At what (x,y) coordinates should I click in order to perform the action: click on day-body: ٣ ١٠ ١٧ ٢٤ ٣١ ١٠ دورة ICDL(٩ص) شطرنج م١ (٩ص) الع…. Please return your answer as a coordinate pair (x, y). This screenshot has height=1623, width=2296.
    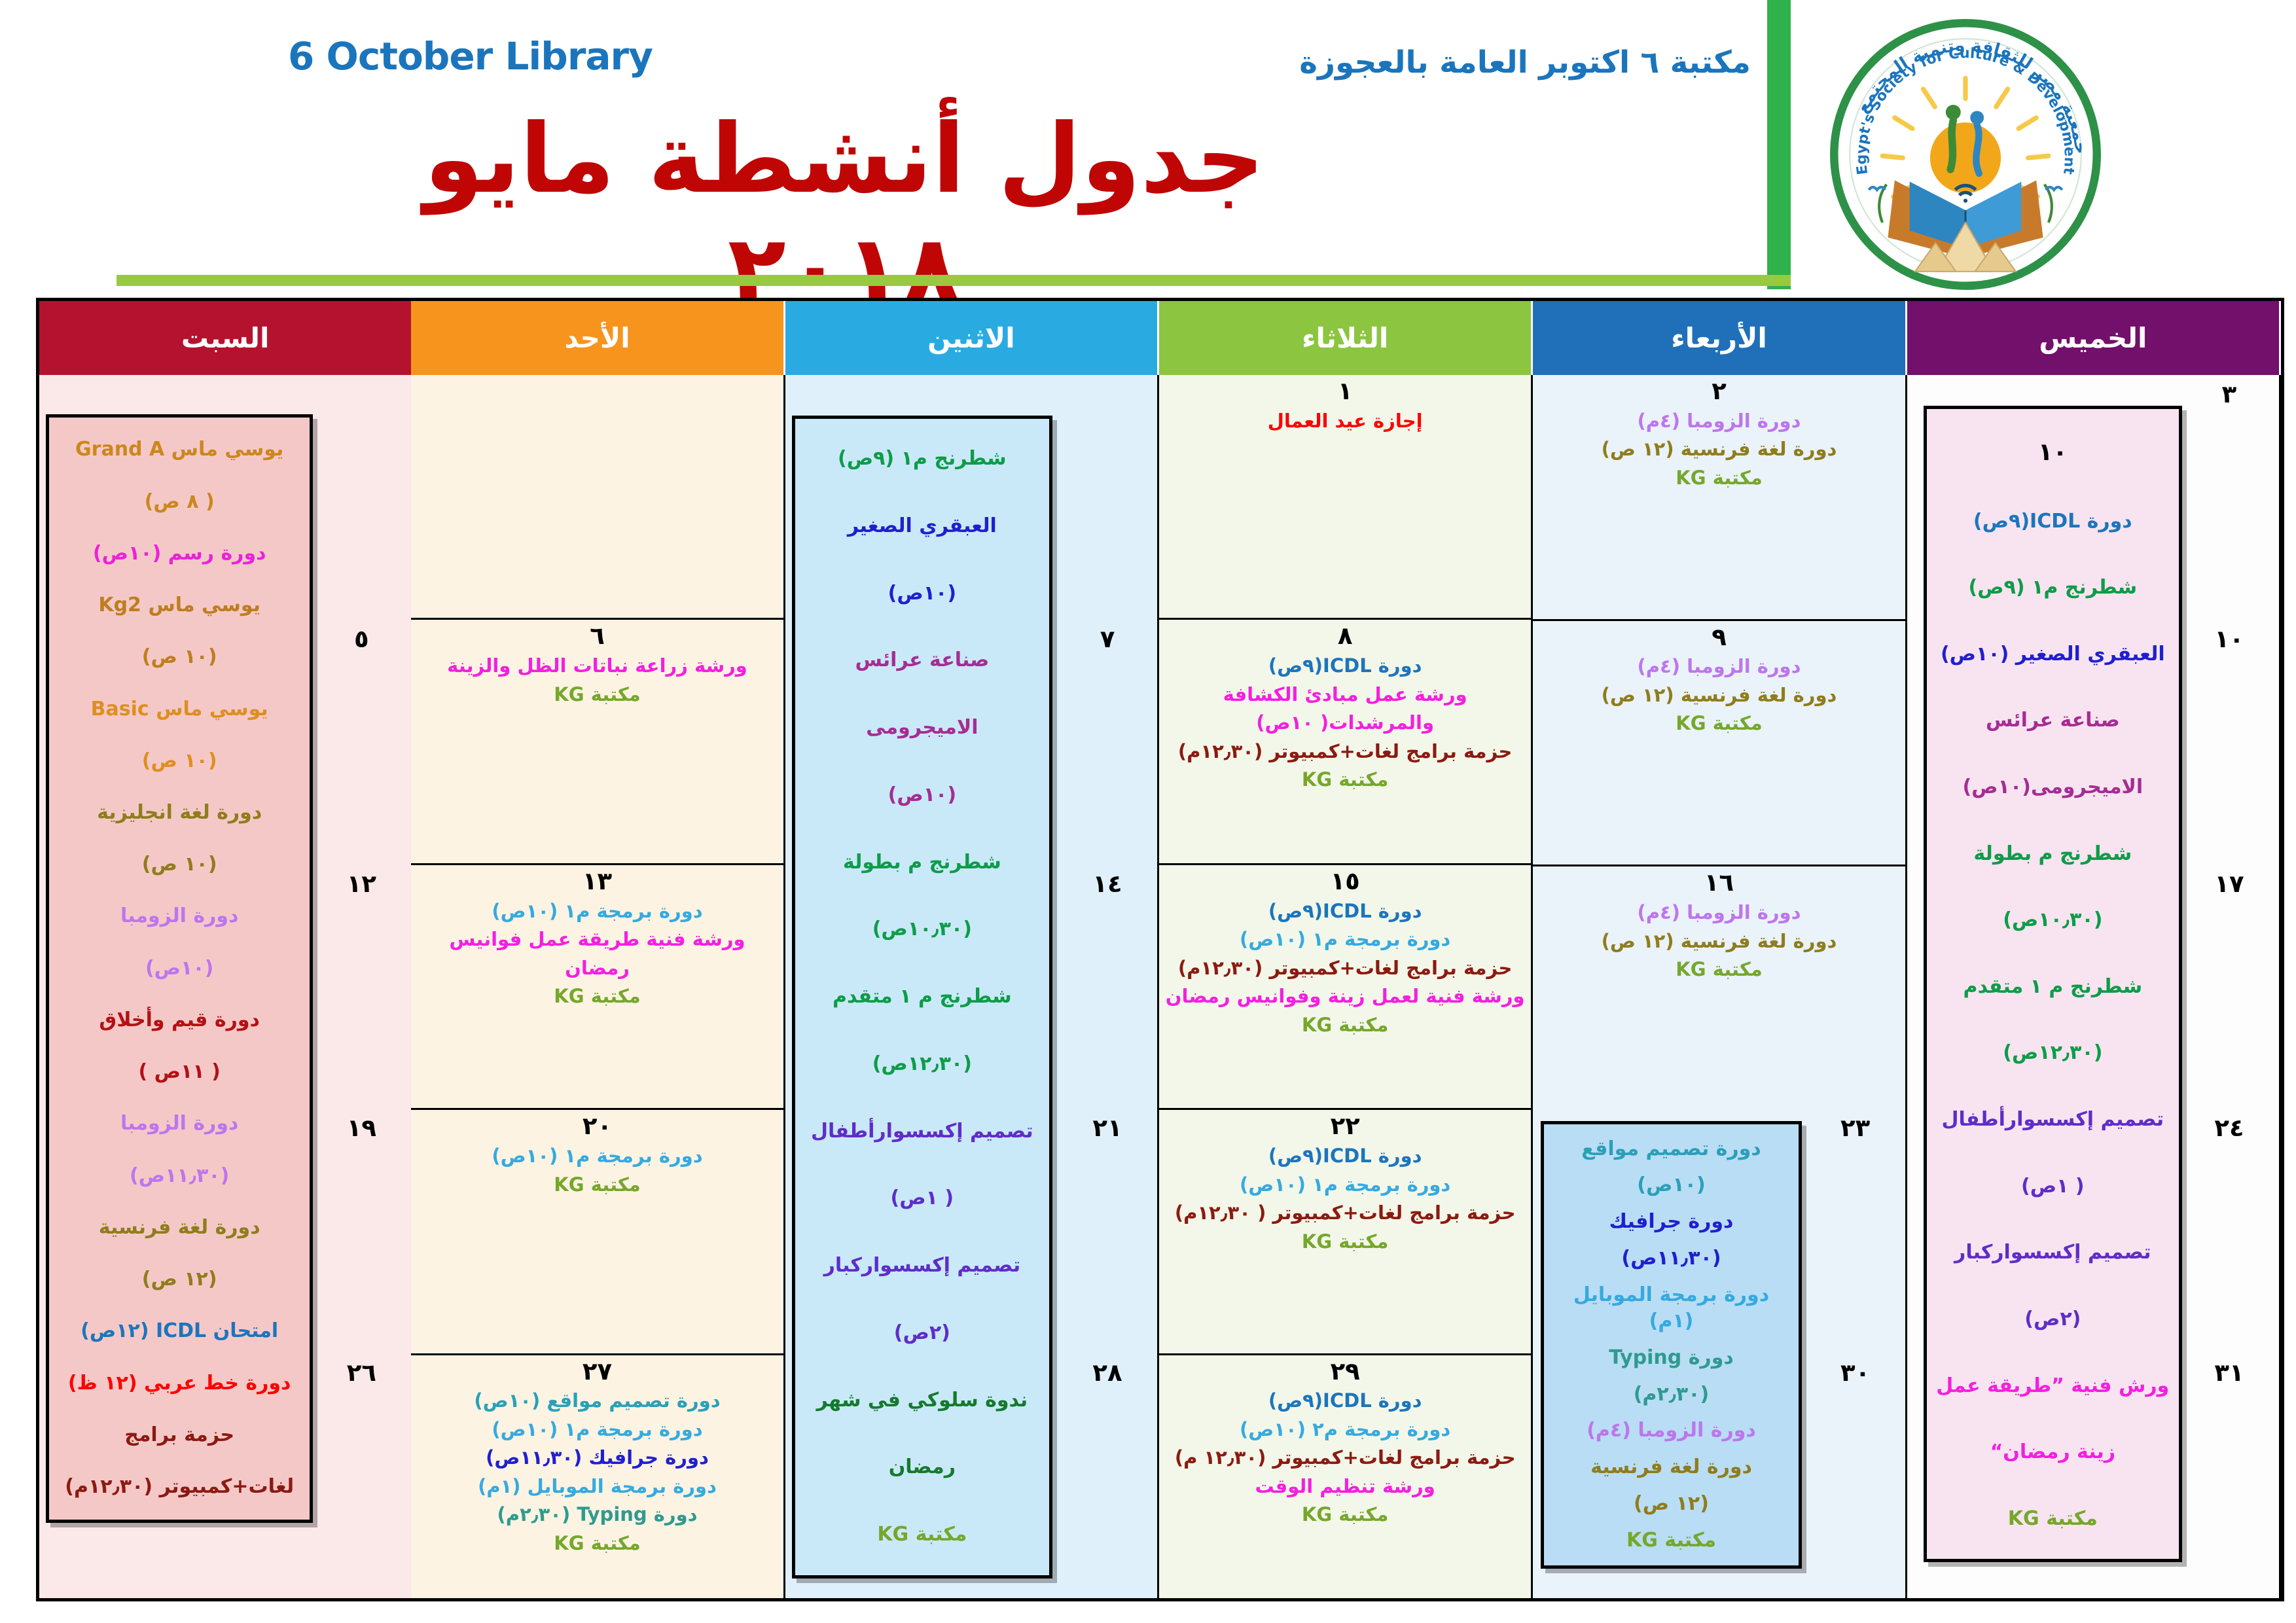
    Looking at the image, I should click on (2093, 986).